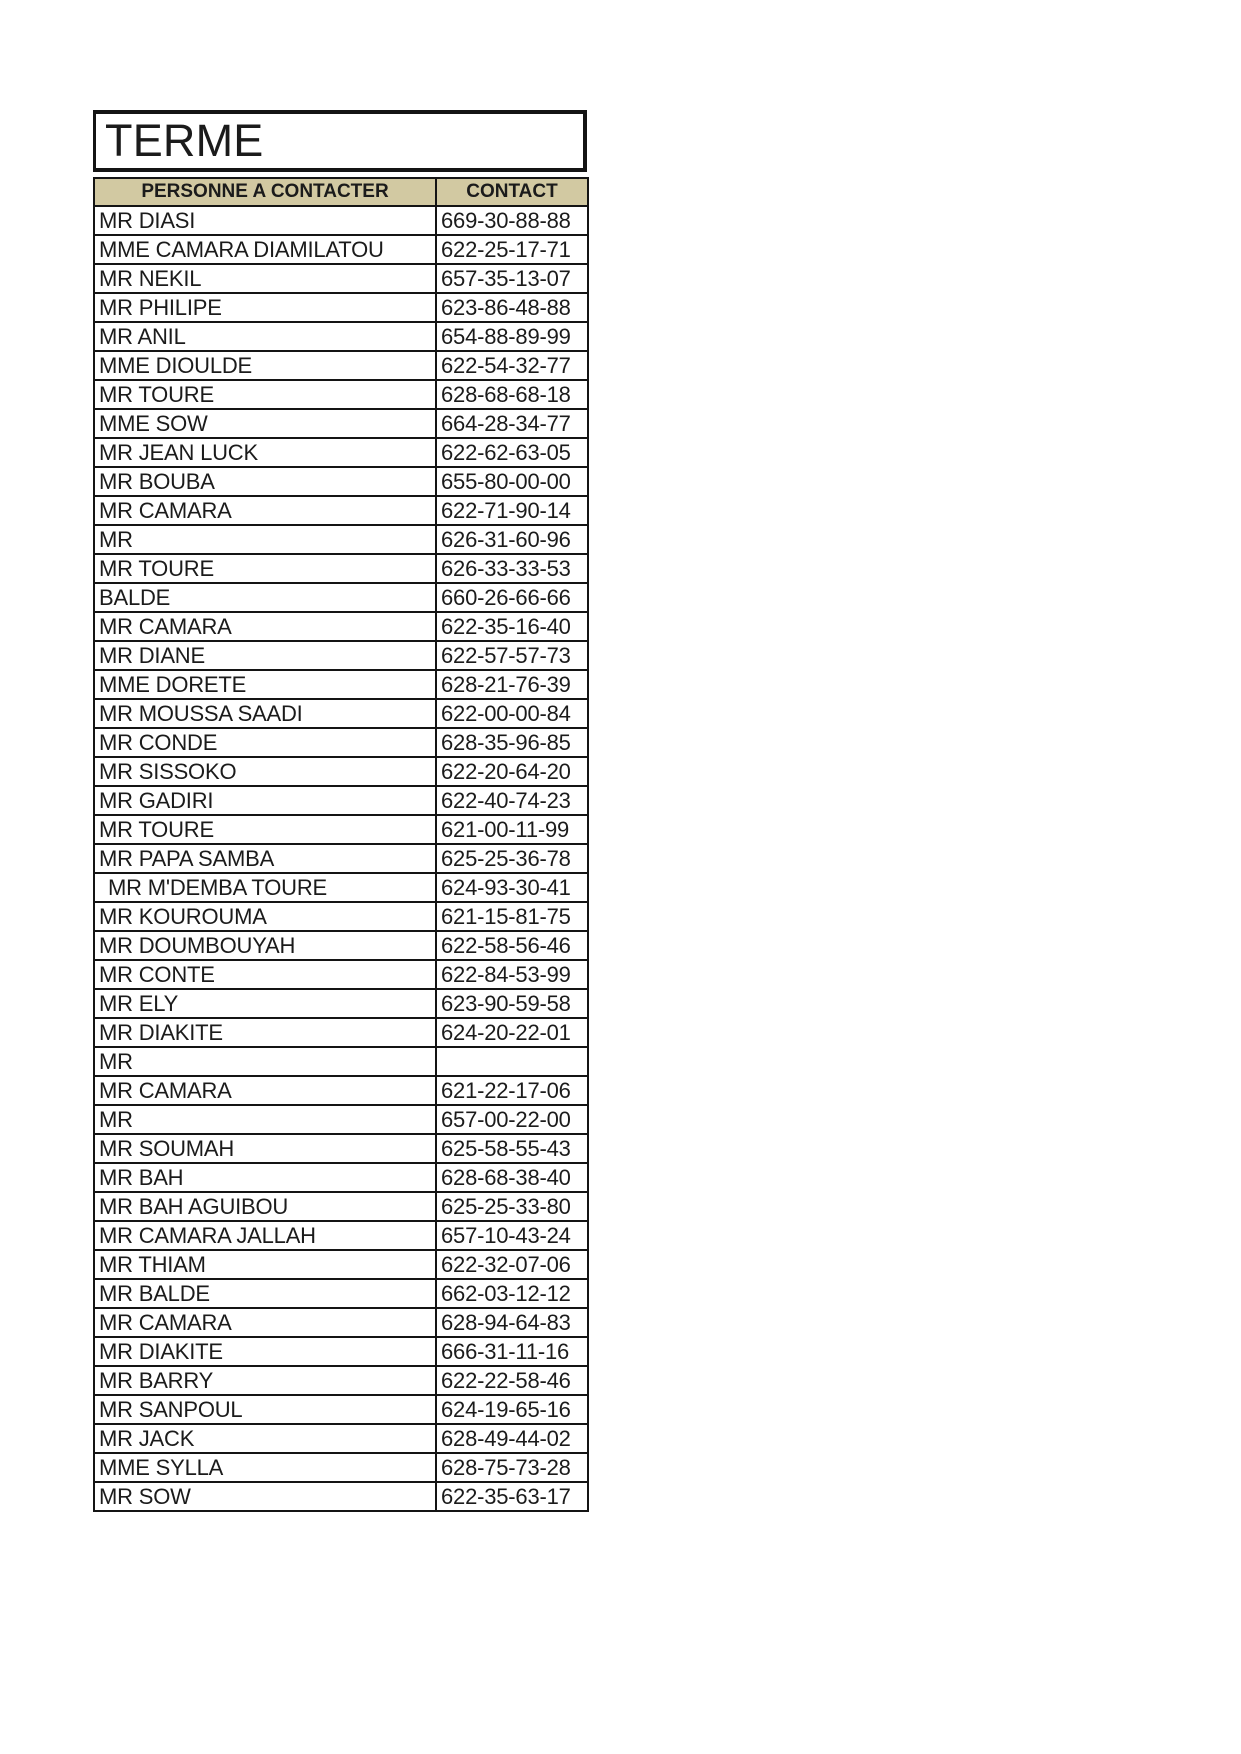 The height and width of the screenshot is (1754, 1241). Describe the element at coordinates (265, 336) in the screenshot. I see `person-cell: MR ANIL` at that location.